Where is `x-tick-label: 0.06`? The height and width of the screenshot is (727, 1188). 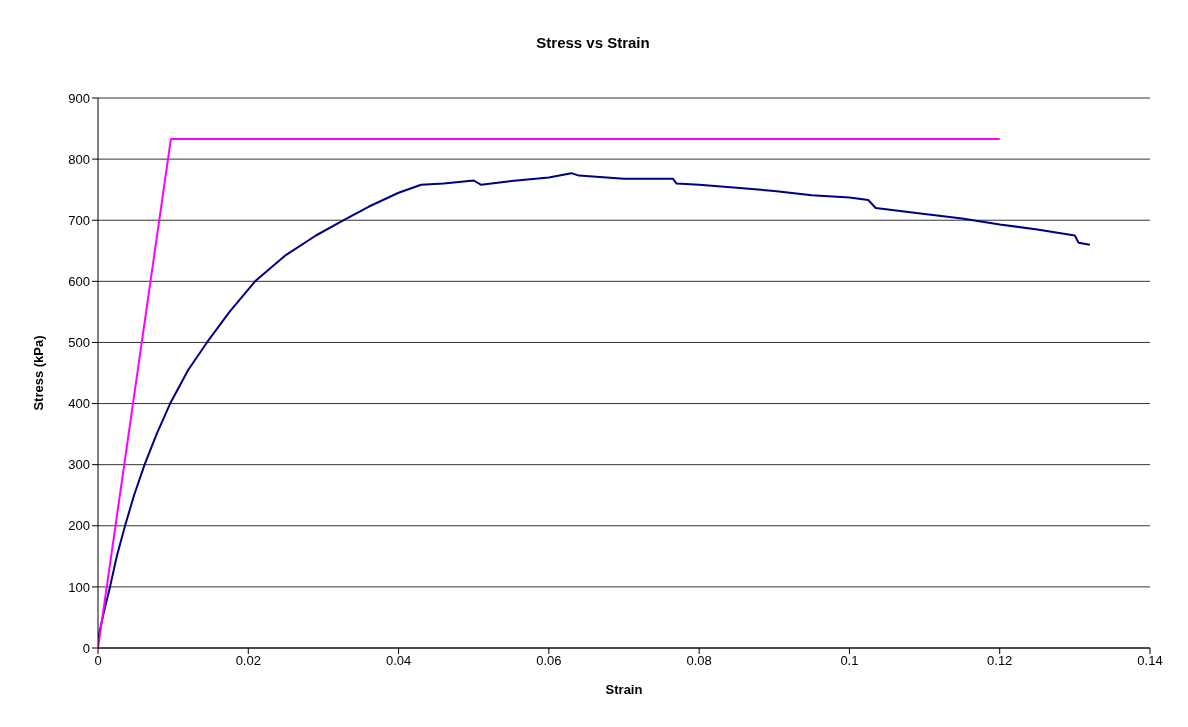
x-tick-label: 0.06 is located at coordinates (549, 661).